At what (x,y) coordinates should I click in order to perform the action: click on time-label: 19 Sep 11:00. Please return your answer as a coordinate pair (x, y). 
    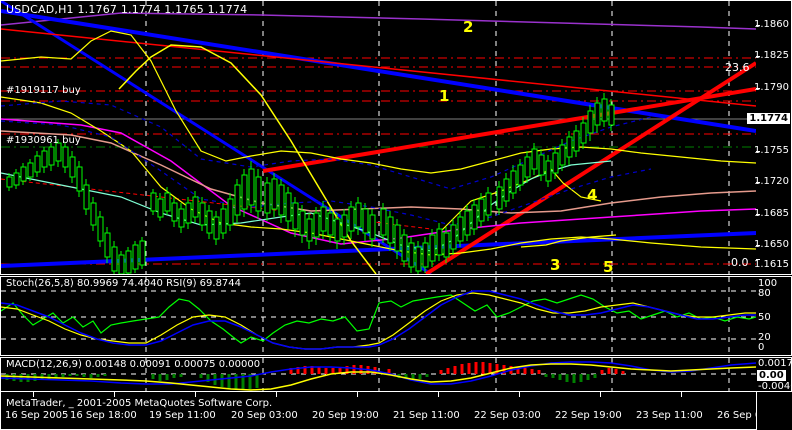
    Looking at the image, I should click on (182, 415).